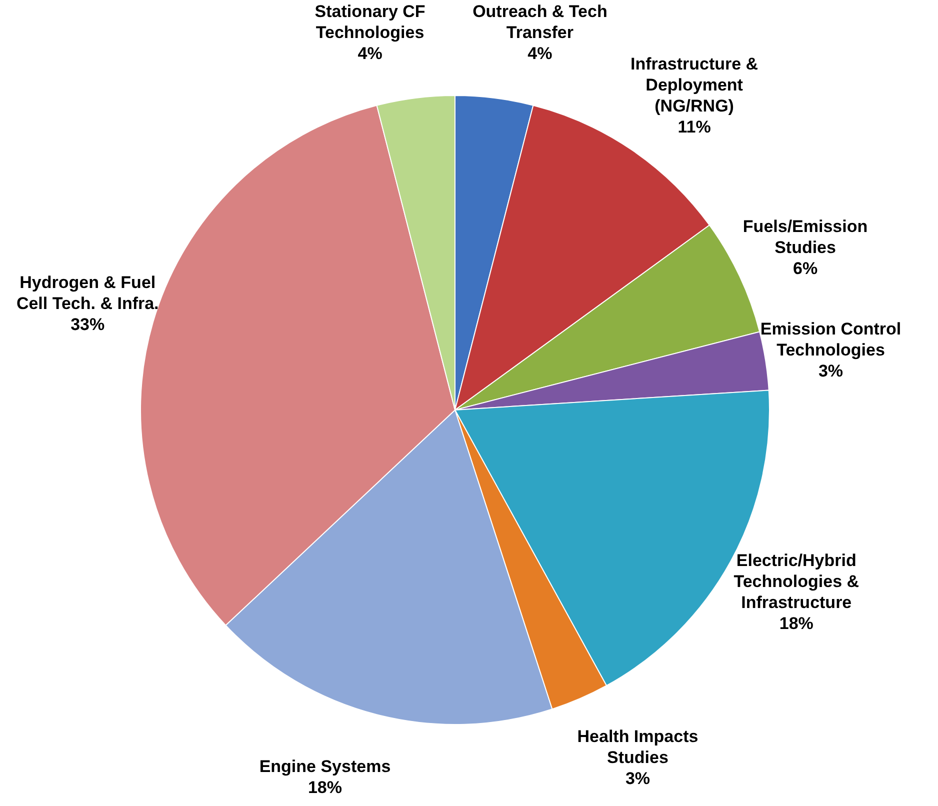 Image resolution: width=938 pixels, height=806 pixels. What do you see at coordinates (87, 292) in the screenshot?
I see `slice-label: Hydrogen & Fuel Cell Tech. & Infra.` at bounding box center [87, 292].